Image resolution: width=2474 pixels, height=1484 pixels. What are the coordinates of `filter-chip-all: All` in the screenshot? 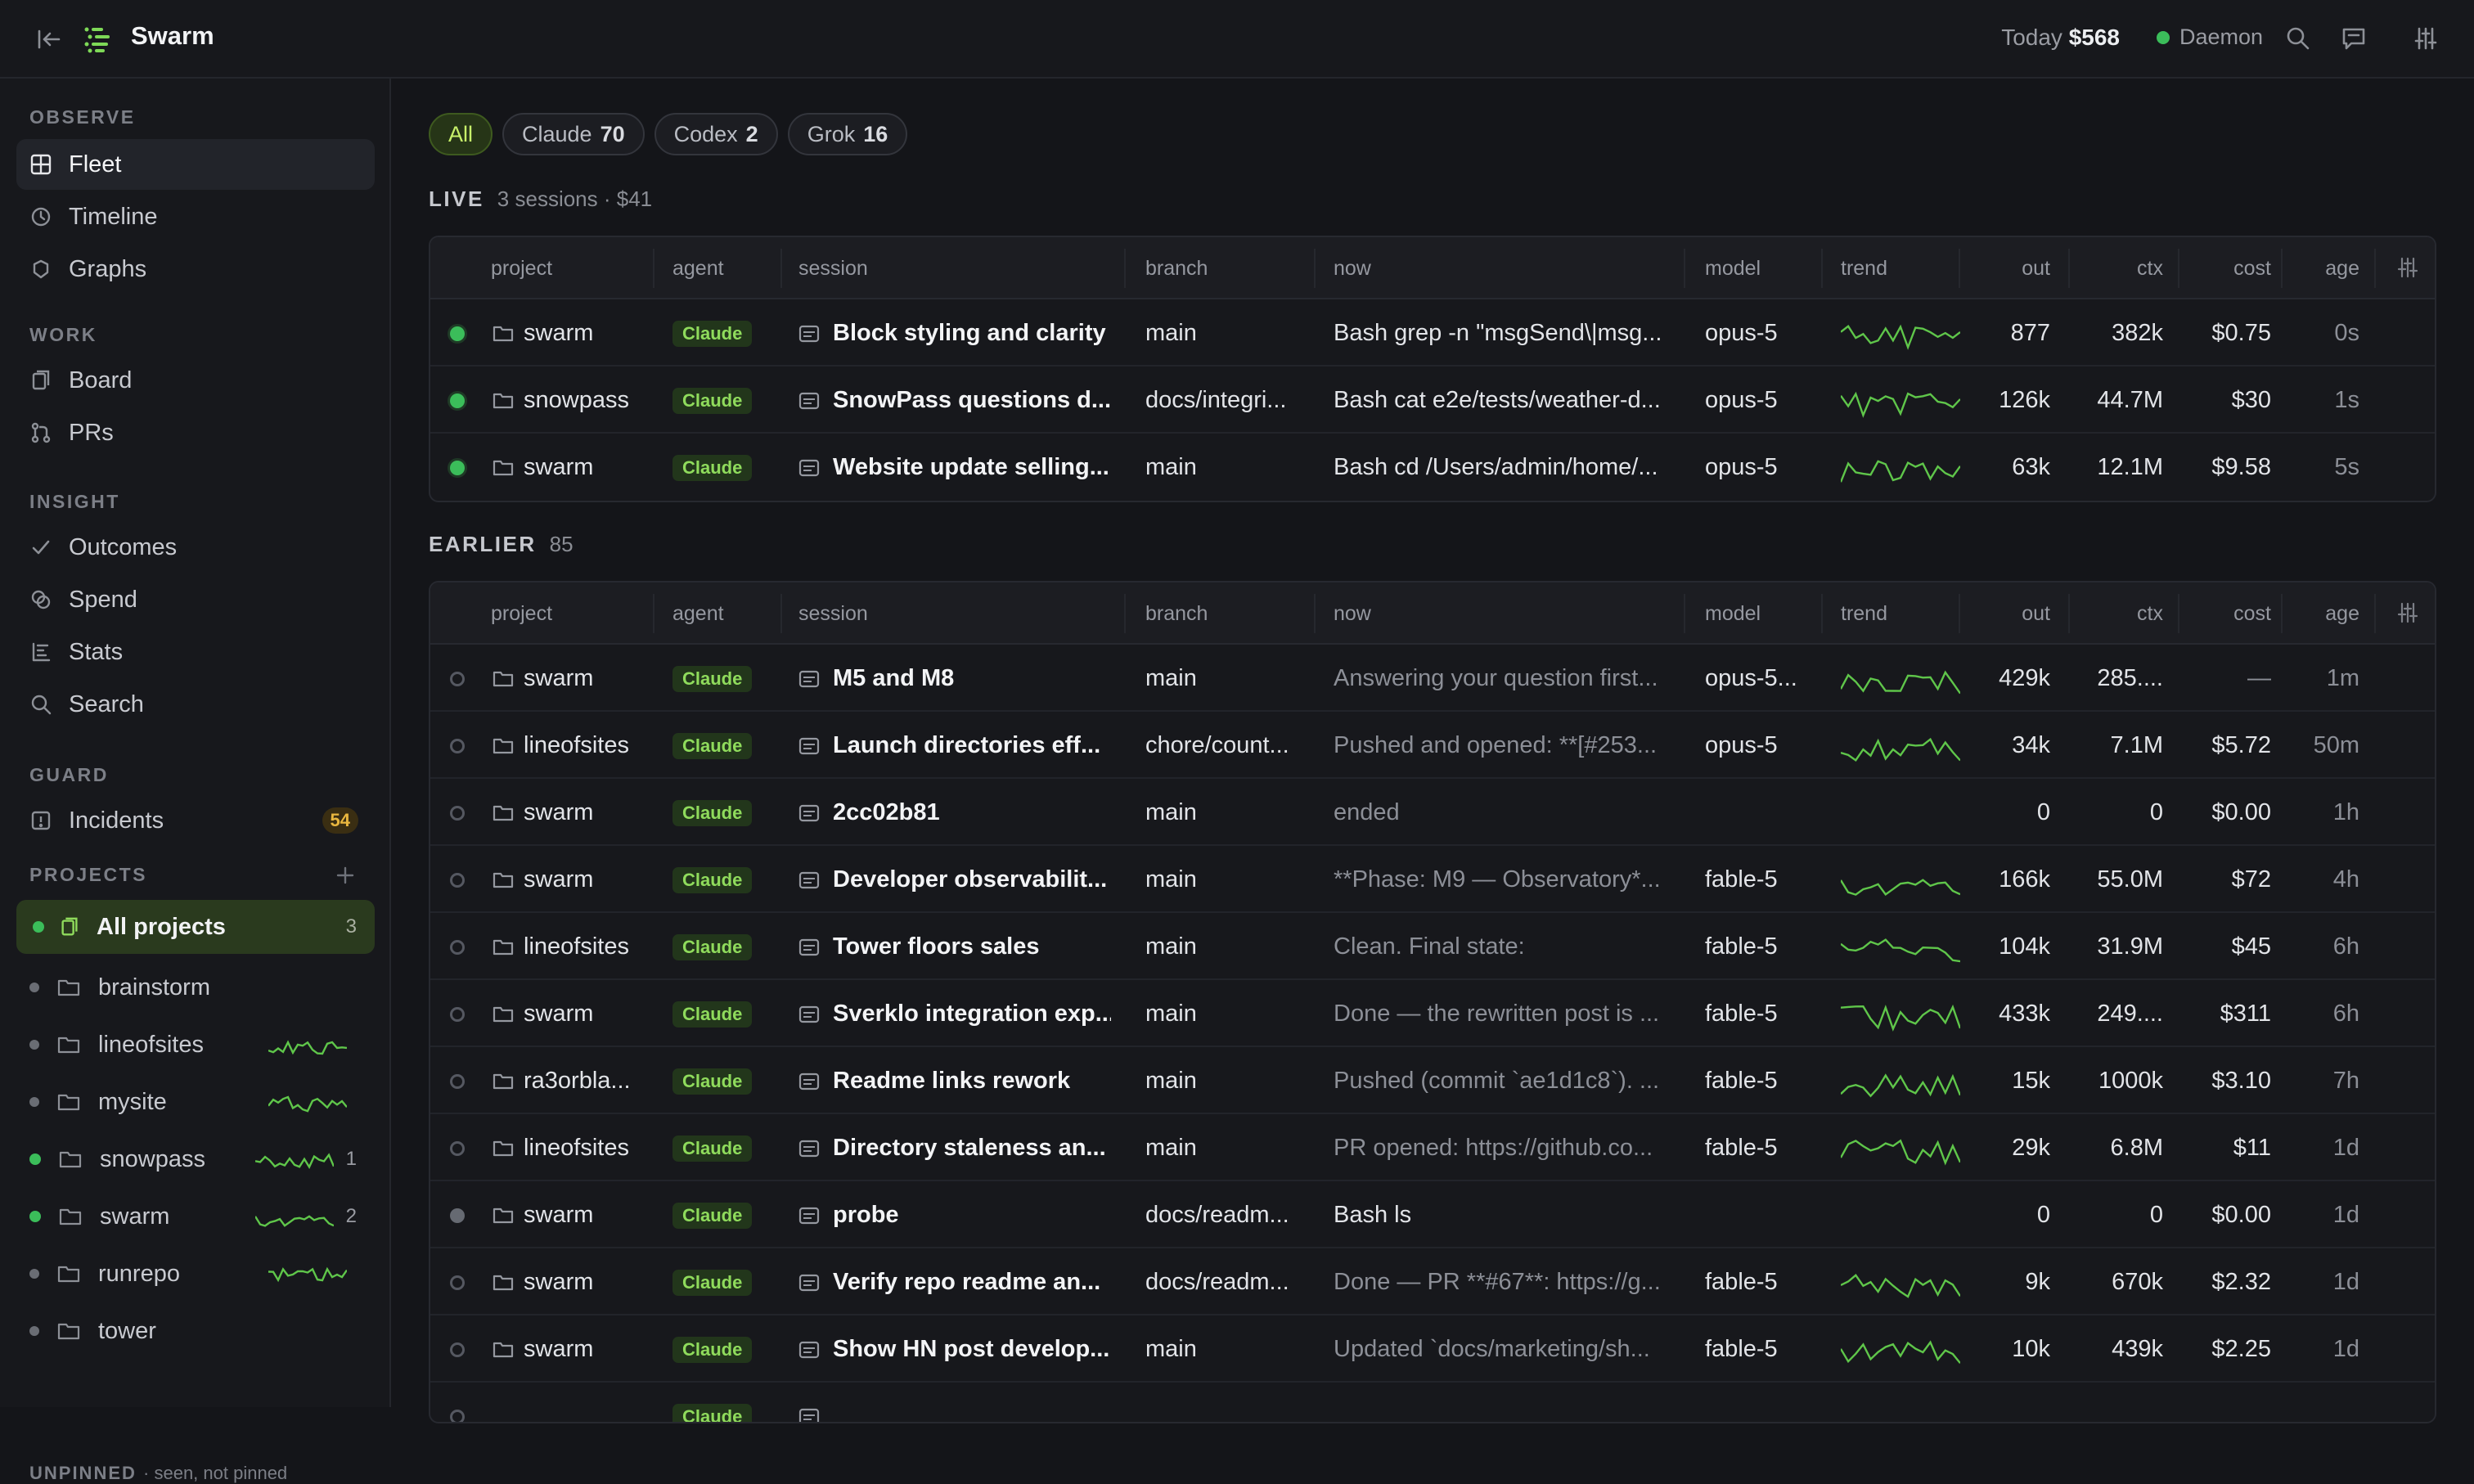 It's located at (461, 134).